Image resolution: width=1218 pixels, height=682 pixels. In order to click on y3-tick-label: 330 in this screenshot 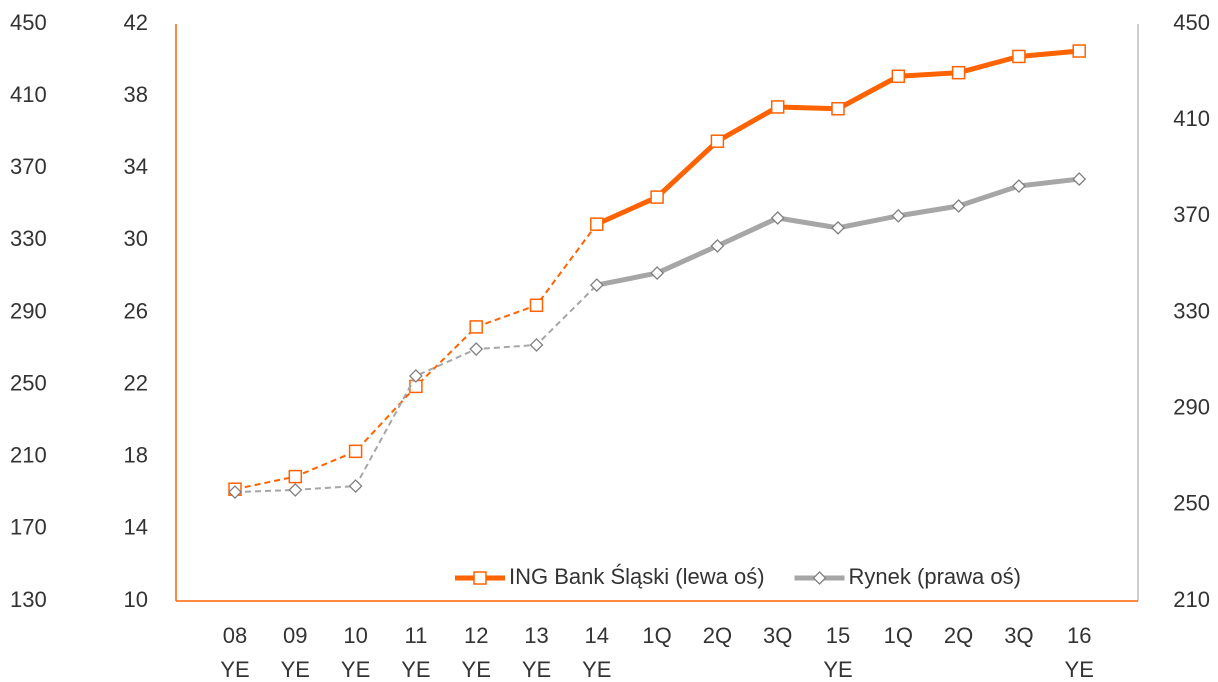, I will do `click(28, 238)`.